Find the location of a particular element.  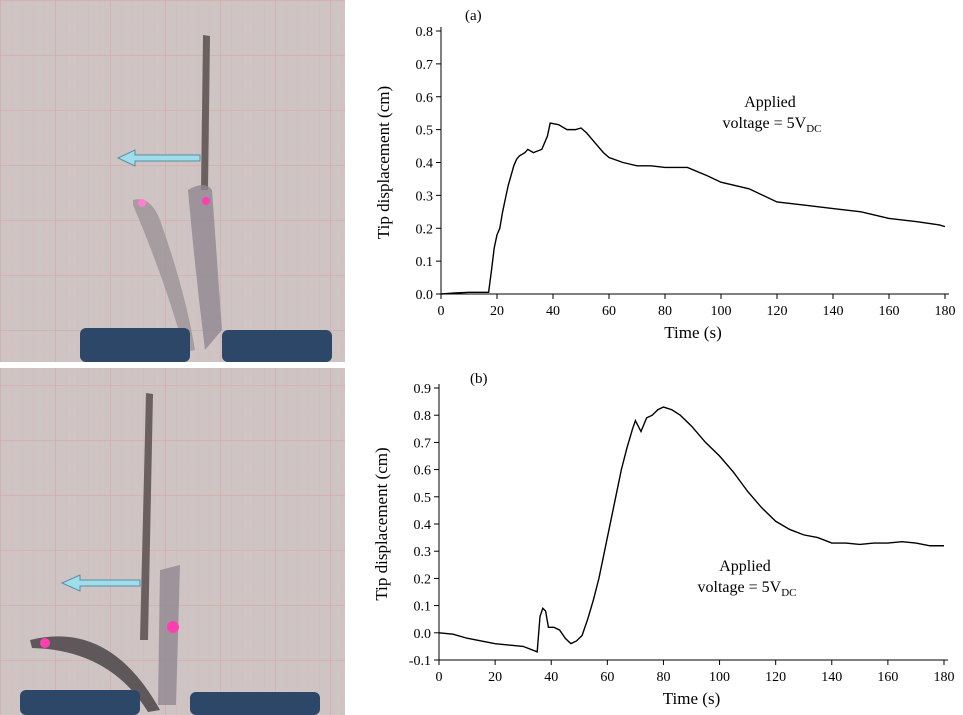

y-tick-label: 0.9 is located at coordinates (423, 389).